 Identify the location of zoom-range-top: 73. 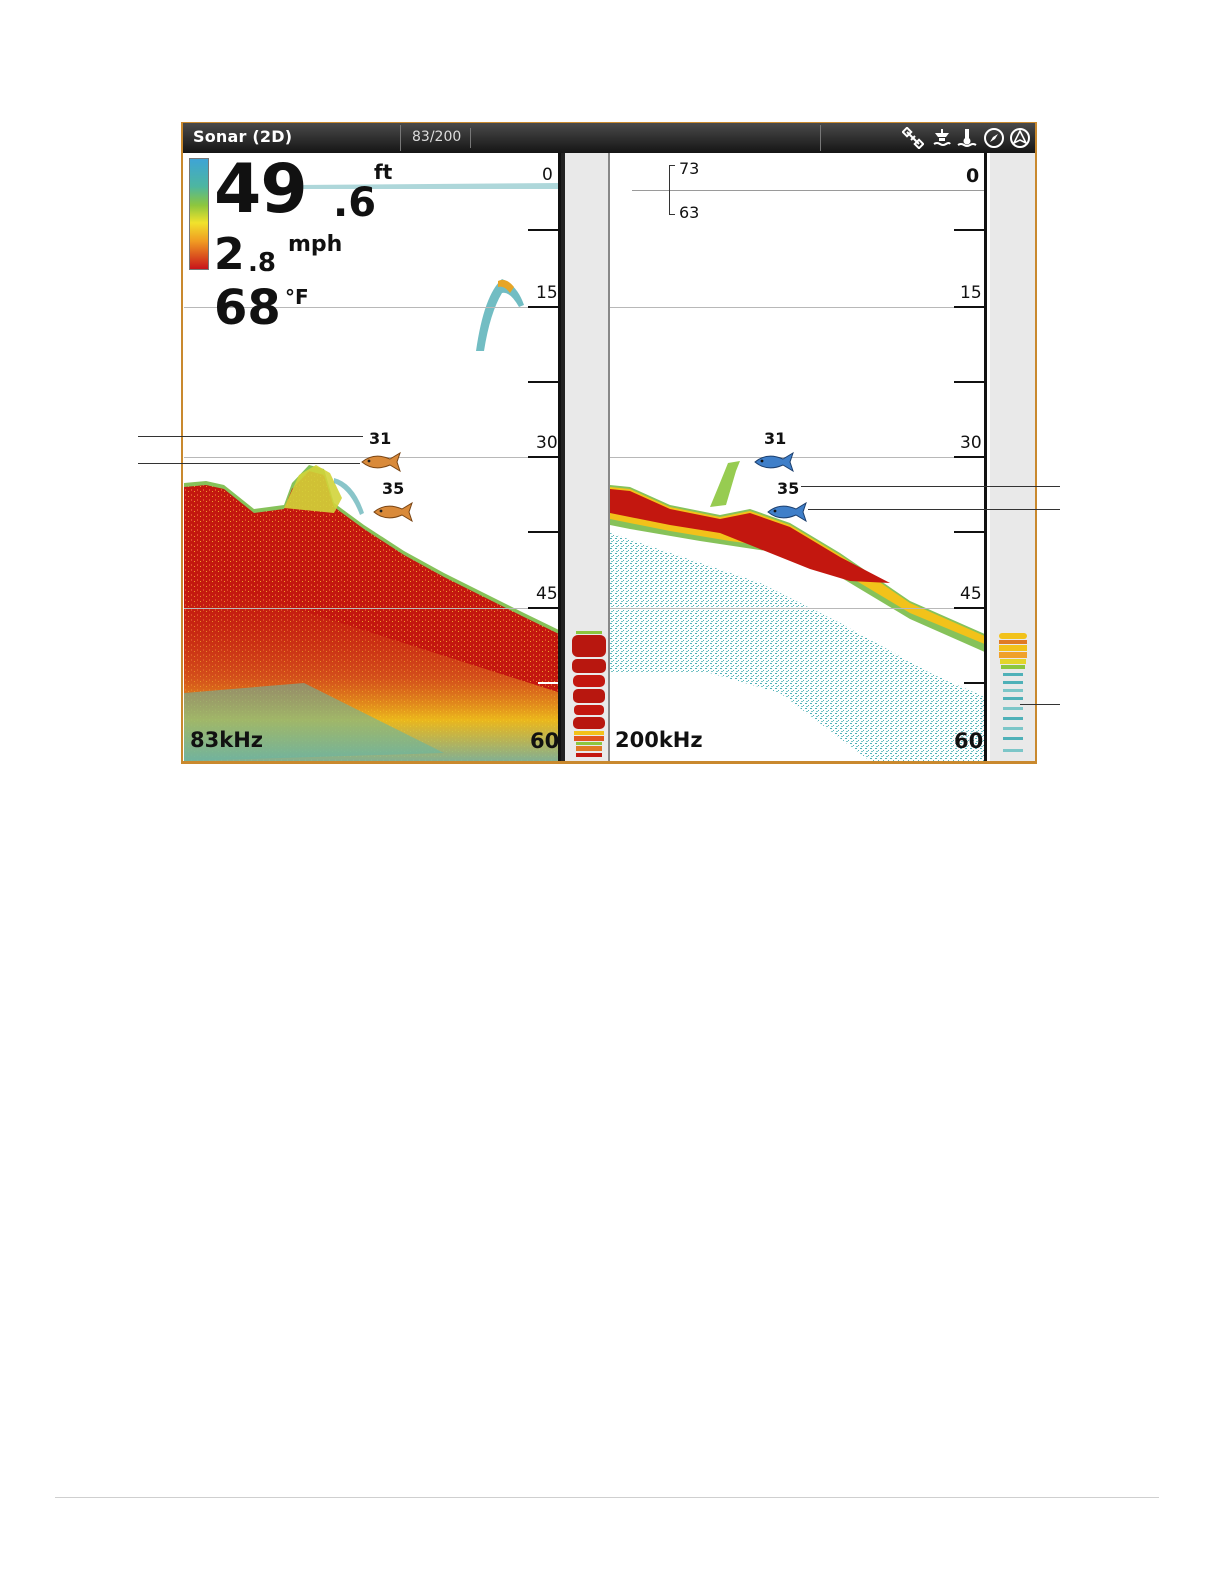
(689, 168).